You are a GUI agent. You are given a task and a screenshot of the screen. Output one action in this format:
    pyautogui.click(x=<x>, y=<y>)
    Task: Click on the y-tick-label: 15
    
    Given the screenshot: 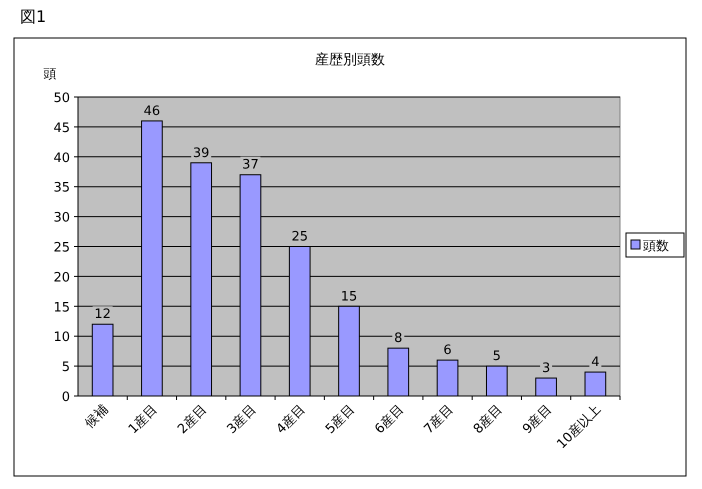 What is the action you would take?
    pyautogui.click(x=61, y=308)
    